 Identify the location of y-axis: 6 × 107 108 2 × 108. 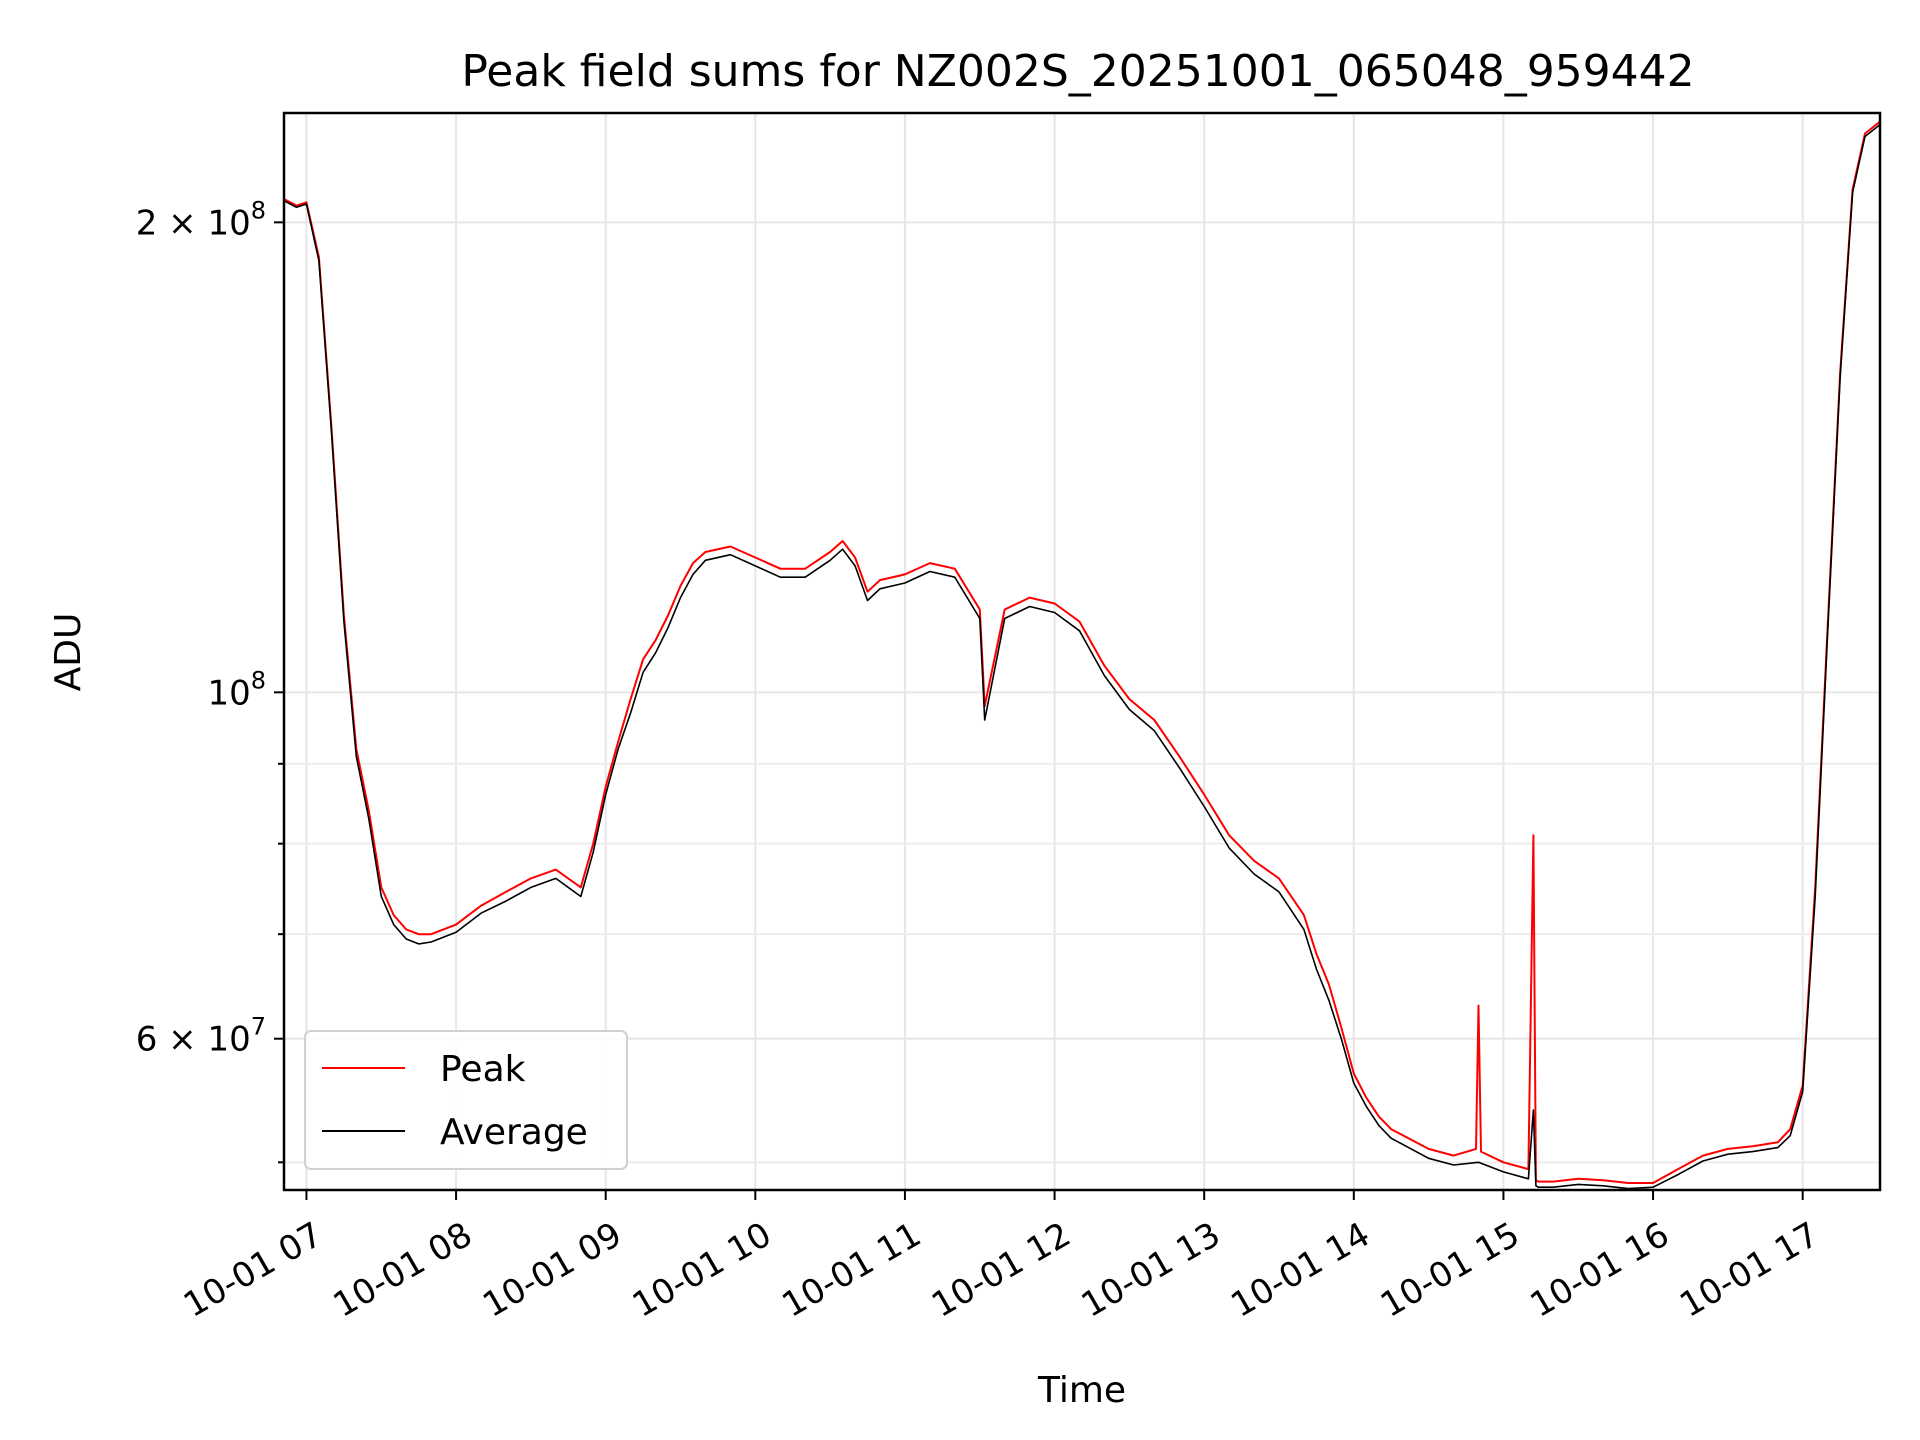
(210, 680).